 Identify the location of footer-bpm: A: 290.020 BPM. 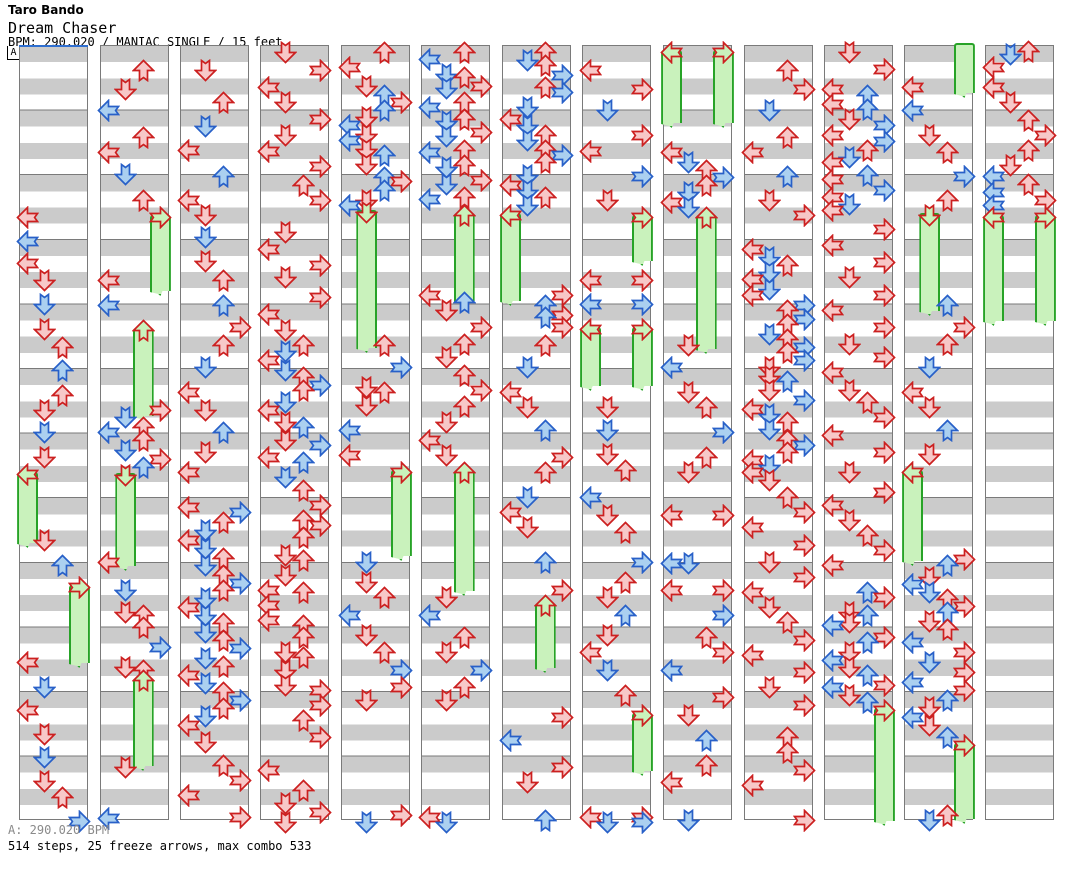
(59, 830).